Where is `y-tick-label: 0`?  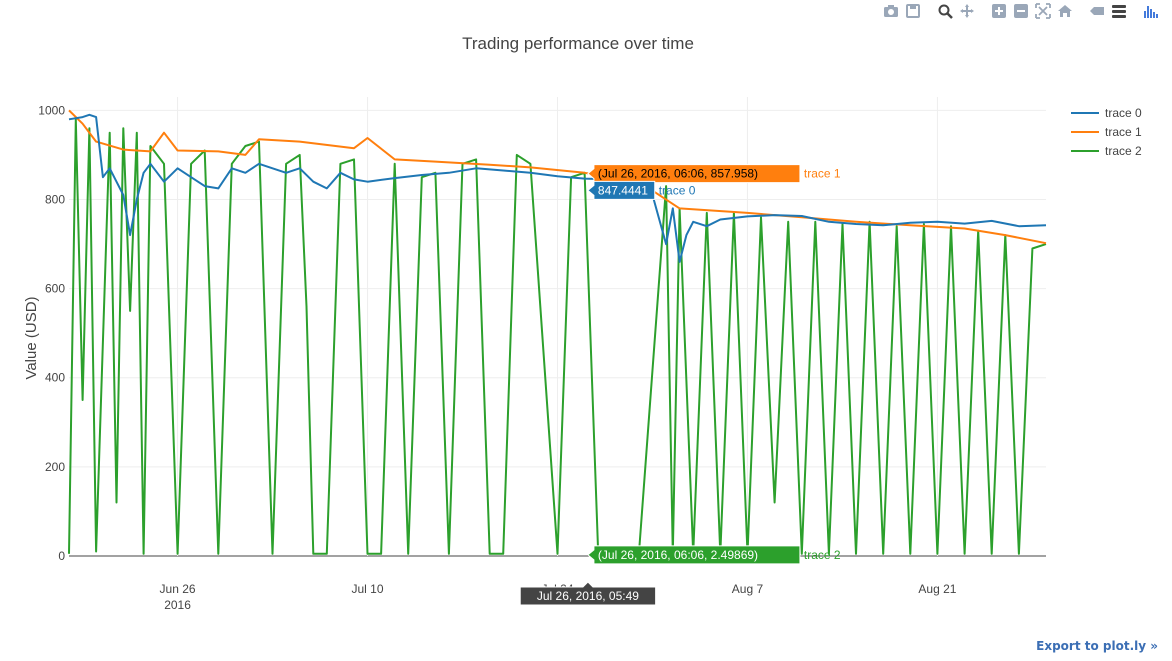 y-tick-label: 0 is located at coordinates (61, 556).